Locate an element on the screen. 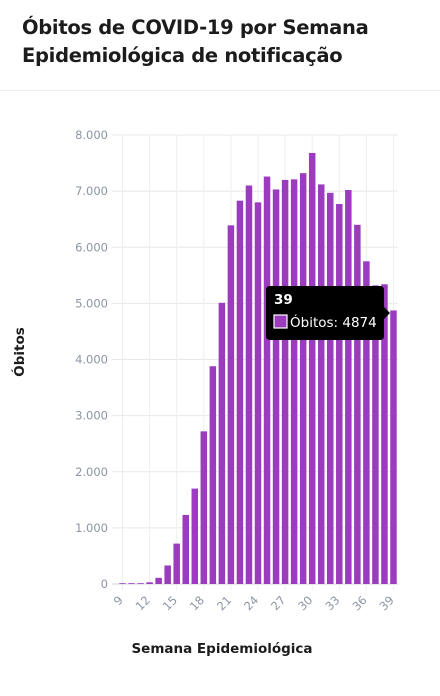 The image size is (440, 696). x-axis-title: Semana Epidemiológica is located at coordinates (221, 649).